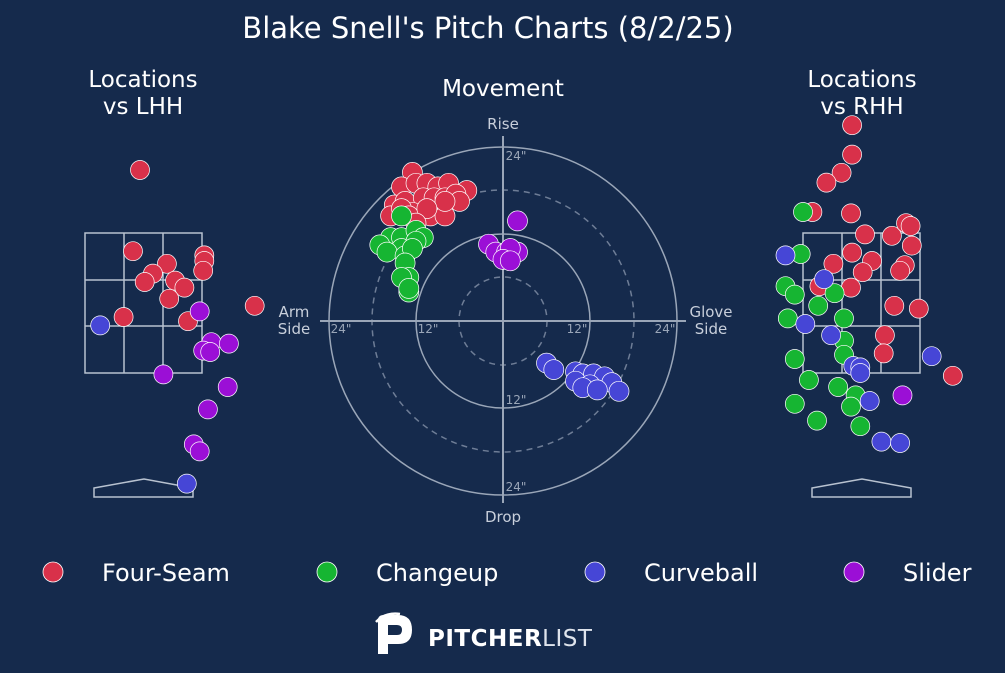  What do you see at coordinates (516, 400) in the screenshot?
I see `ring-label-bottom-12: 12"` at bounding box center [516, 400].